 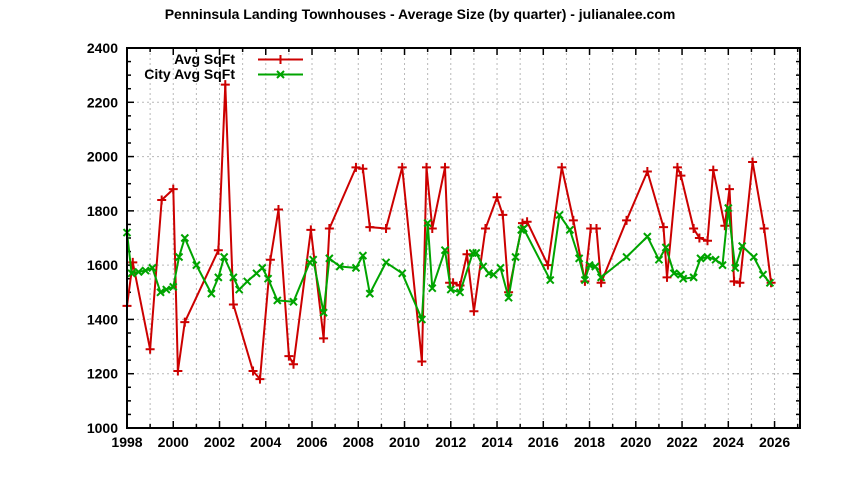 I want to click on legend-markers, so click(x=280, y=67).